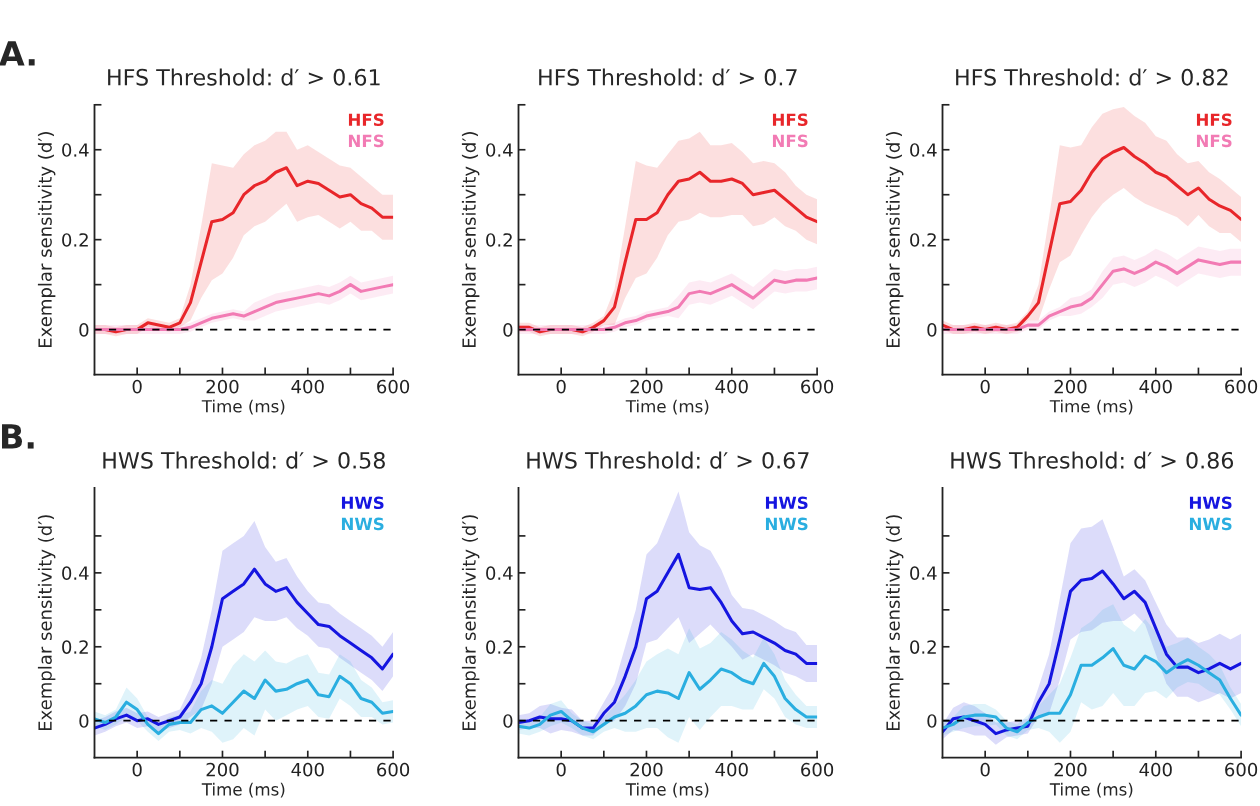  Describe the element at coordinates (17, 53) in the screenshot. I see `text: A.` at that location.